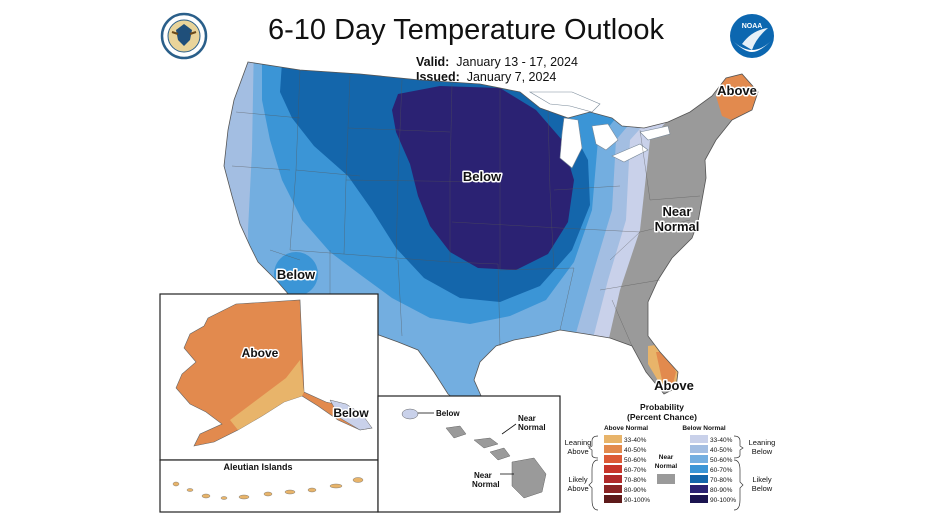  I want to click on legend-leaning-above-1: Leaning, so click(578, 442).